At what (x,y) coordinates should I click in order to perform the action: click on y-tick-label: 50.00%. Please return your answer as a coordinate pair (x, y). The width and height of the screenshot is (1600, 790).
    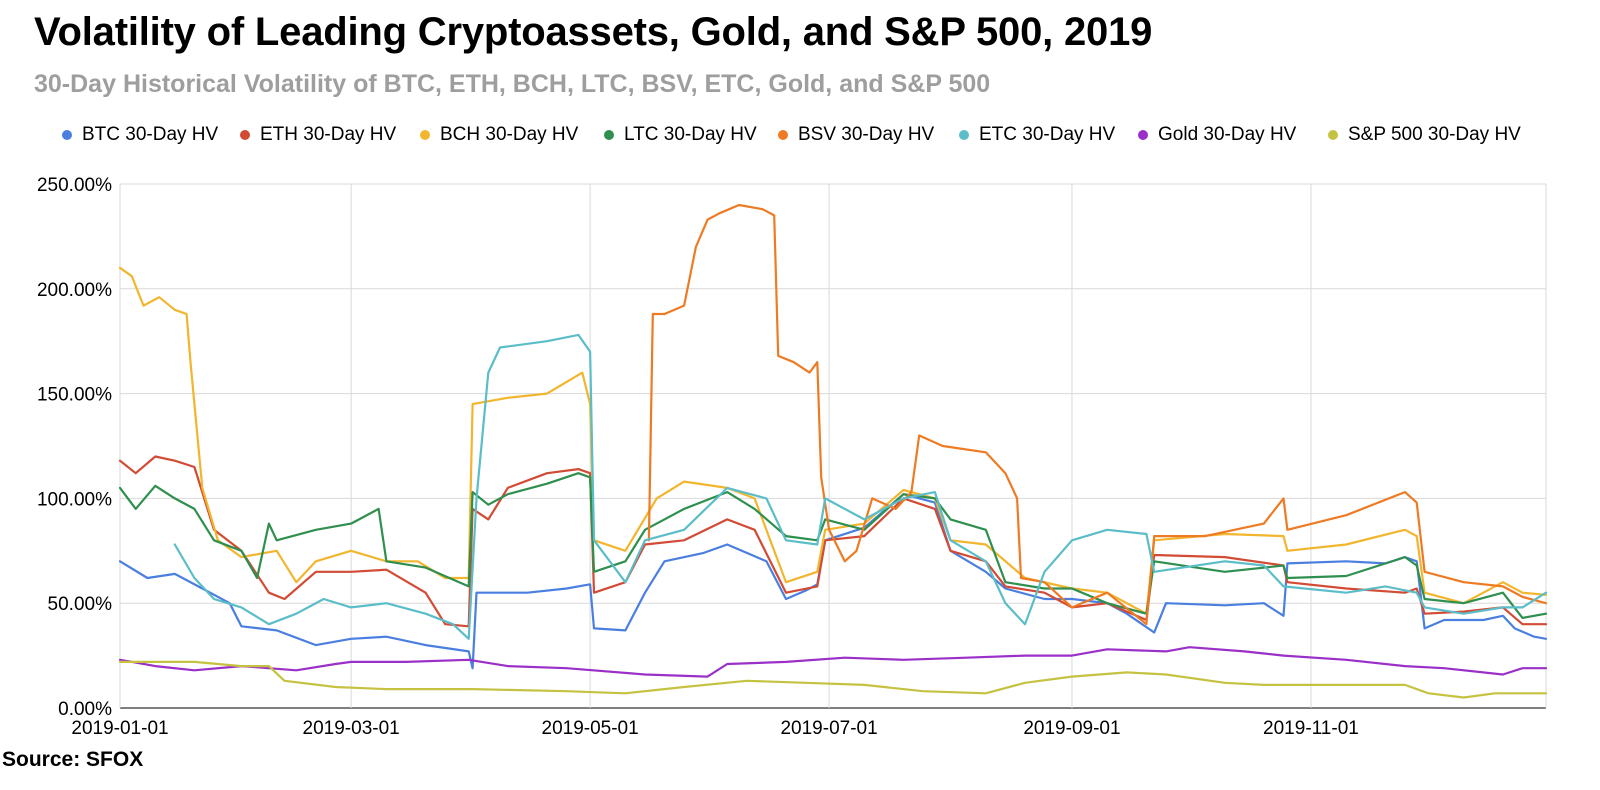
    Looking at the image, I should click on (80, 604).